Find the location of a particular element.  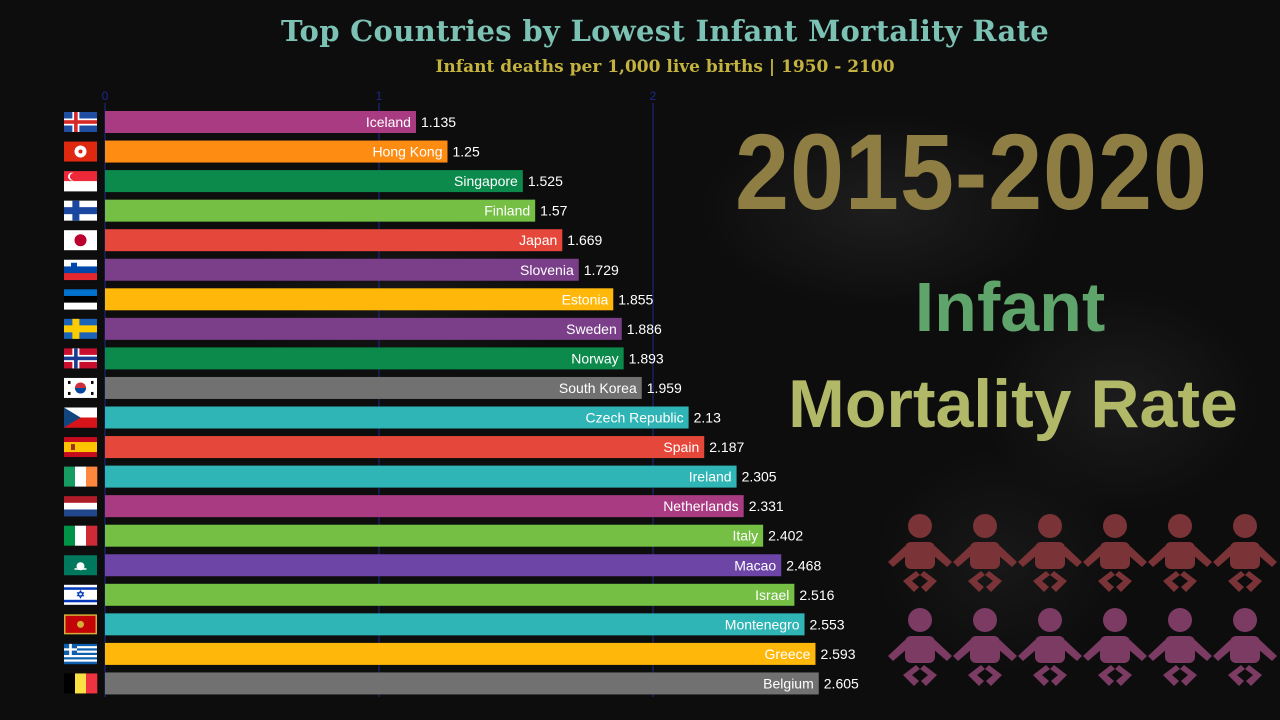

bar-value-label: 1.729 is located at coordinates (601, 270).